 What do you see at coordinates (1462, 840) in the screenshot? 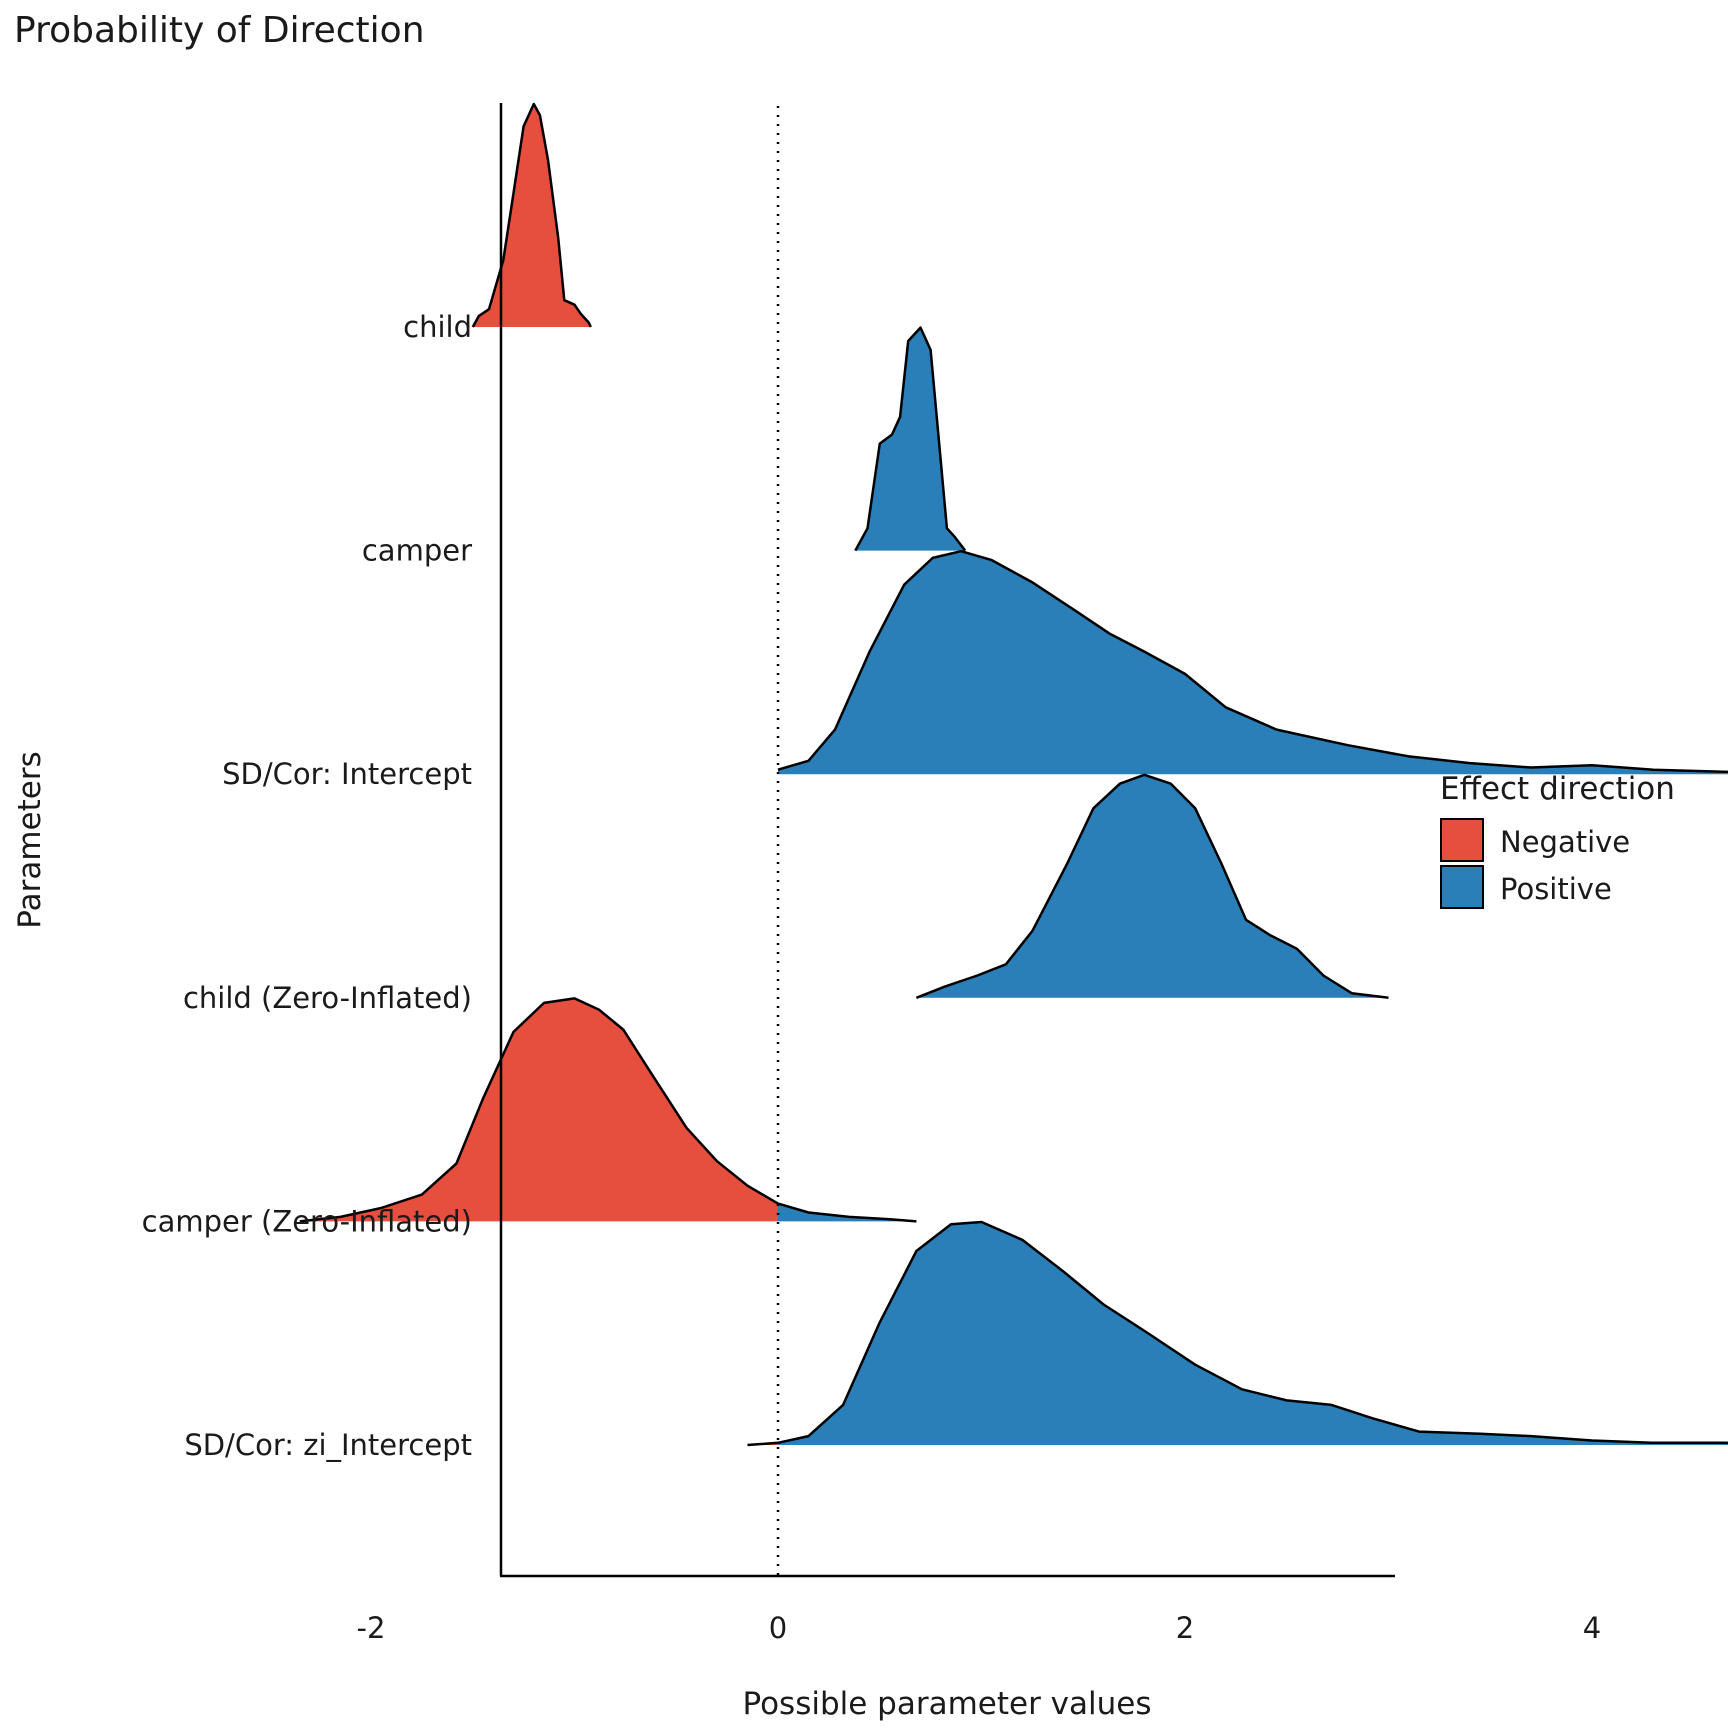
I see `legend-swatch-negative` at bounding box center [1462, 840].